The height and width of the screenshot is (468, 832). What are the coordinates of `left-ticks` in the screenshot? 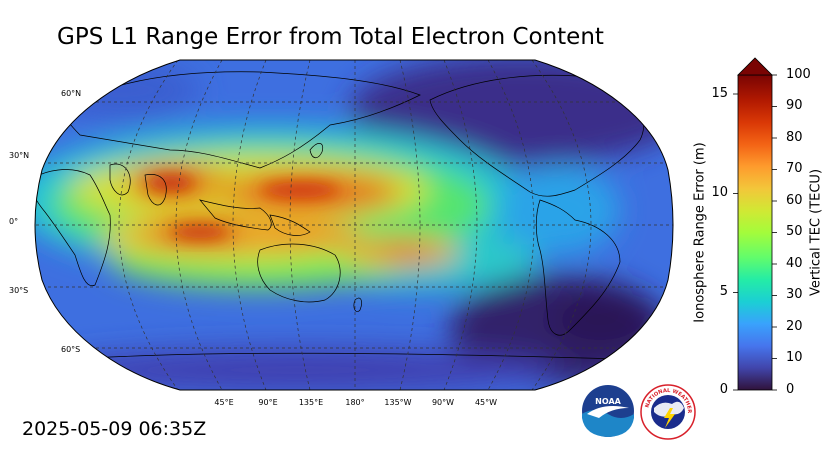 It's located at (735, 242).